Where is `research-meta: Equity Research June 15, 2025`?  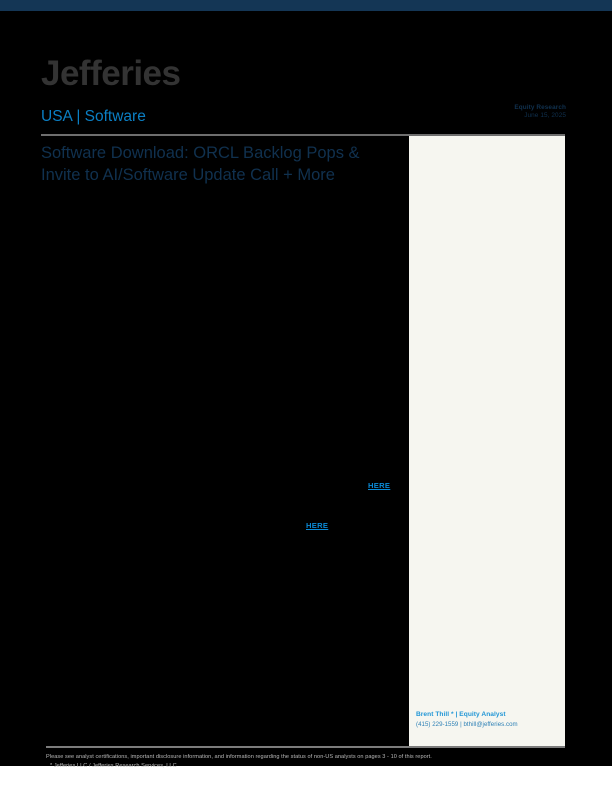 research-meta: Equity Research June 15, 2025 is located at coordinates (540, 112).